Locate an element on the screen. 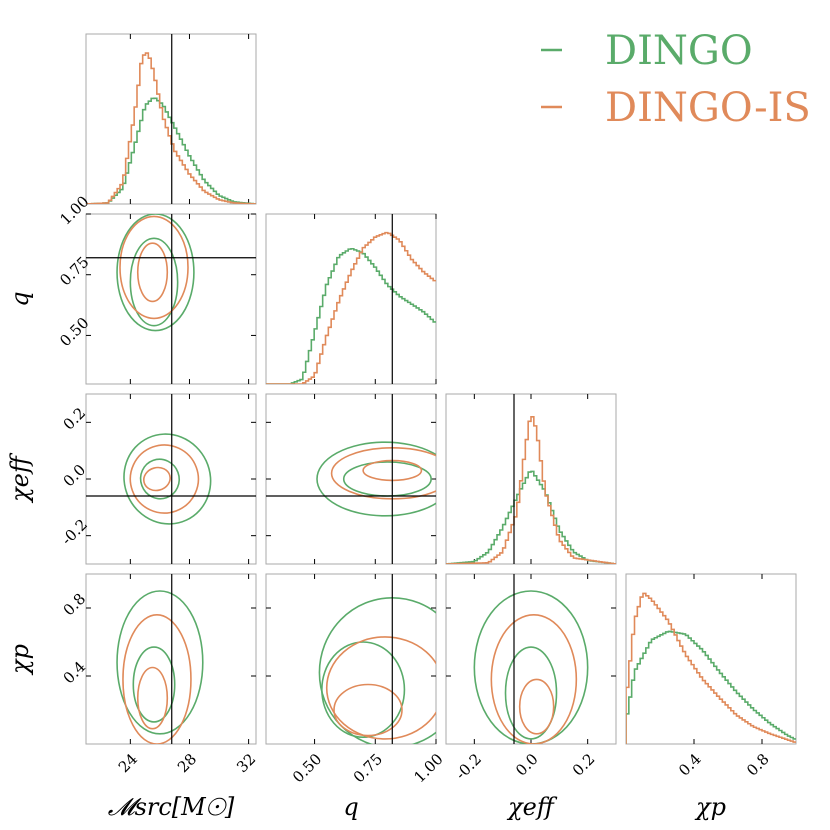 Image resolution: width=830 pixels, height=830 pixels. histogram-chi_eff-dingo is located at coordinates (531, 517).